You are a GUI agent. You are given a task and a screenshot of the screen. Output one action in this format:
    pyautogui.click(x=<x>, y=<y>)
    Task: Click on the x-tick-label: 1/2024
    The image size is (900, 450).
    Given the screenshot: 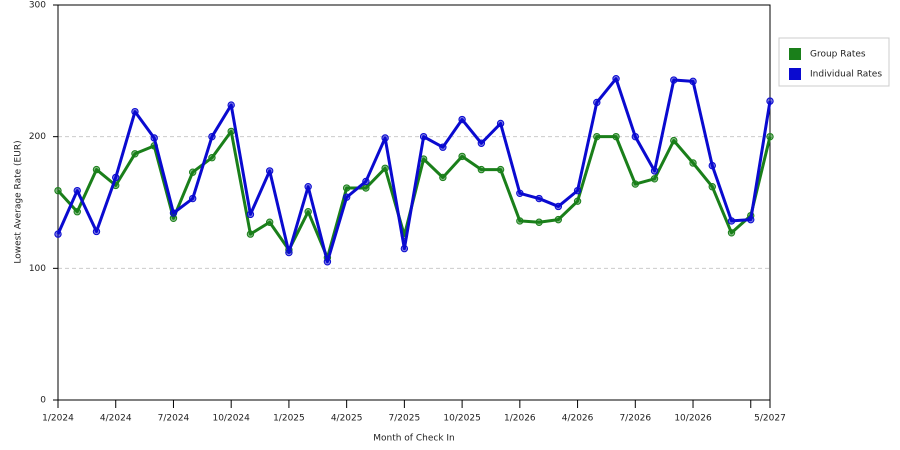 What is the action you would take?
    pyautogui.click(x=58, y=419)
    